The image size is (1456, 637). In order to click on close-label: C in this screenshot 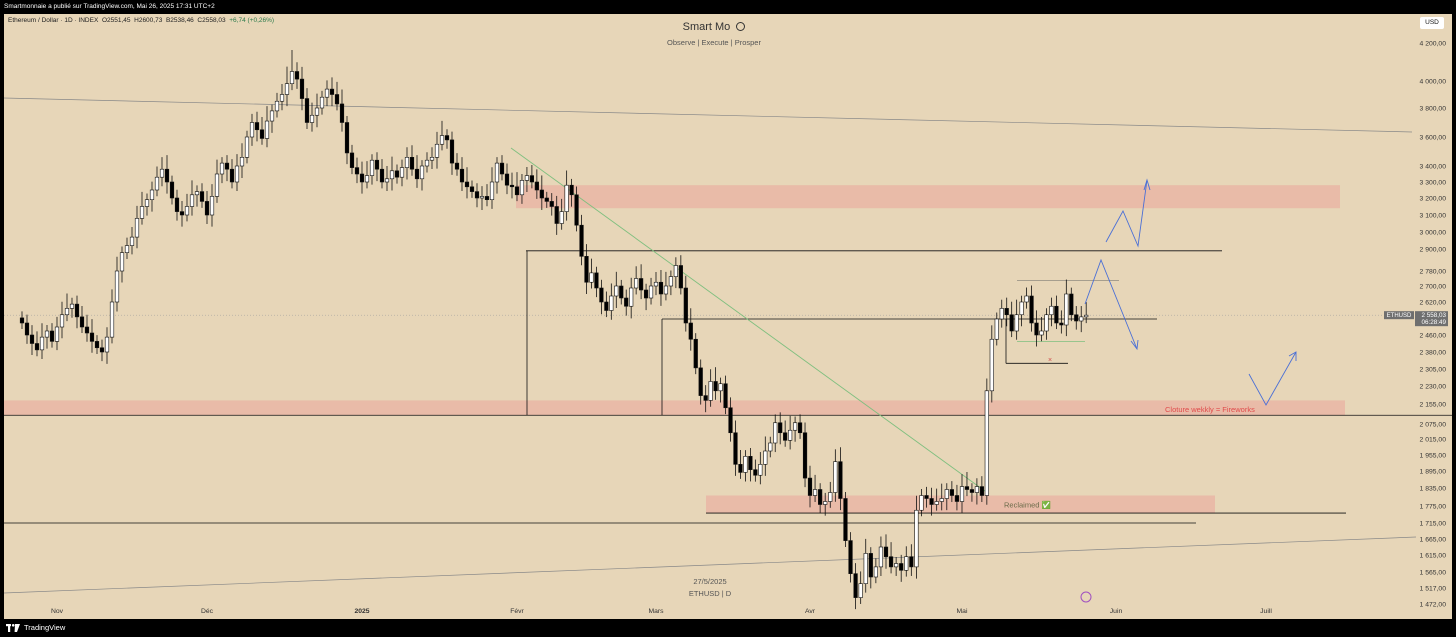, I will do `click(200, 20)`.